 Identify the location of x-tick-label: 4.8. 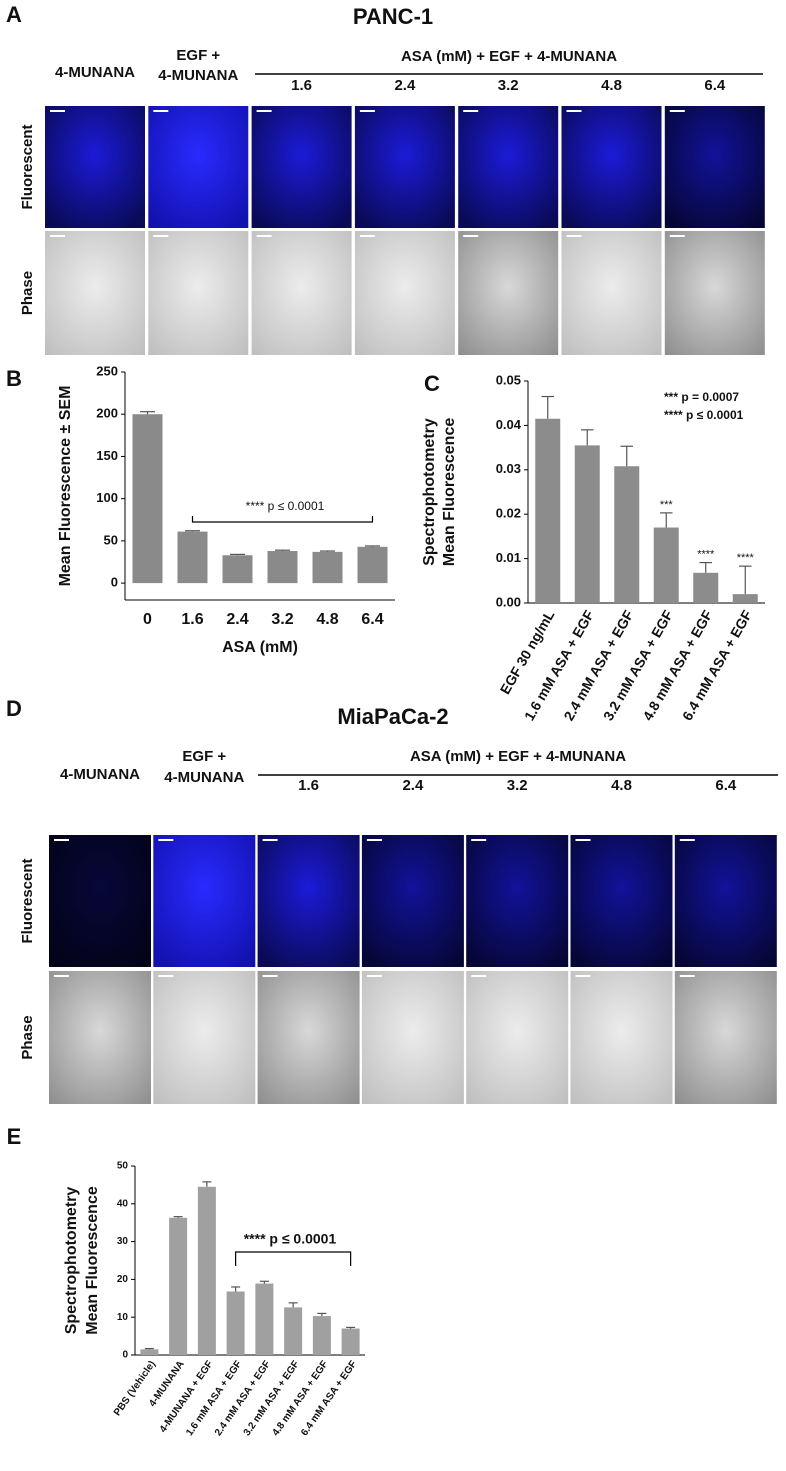
(327, 619).